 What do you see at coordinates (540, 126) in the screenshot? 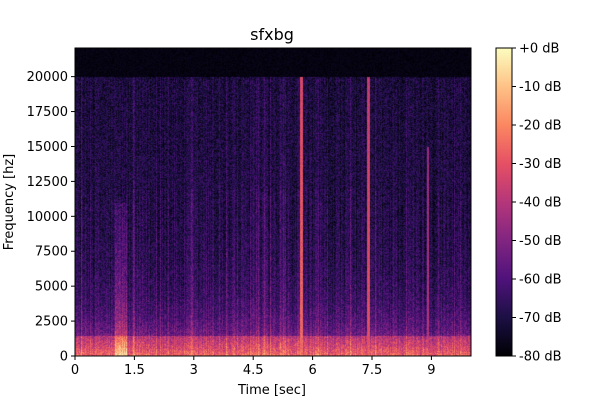
I see `colorbar-tick-label: -20 dB` at bounding box center [540, 126].